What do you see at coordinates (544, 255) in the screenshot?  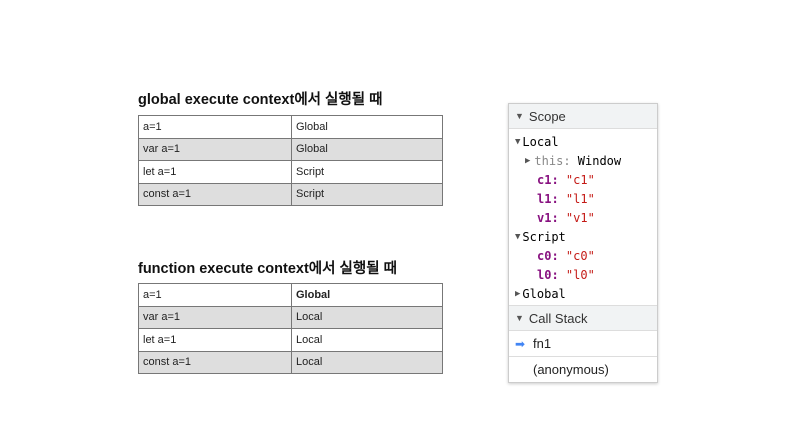 I see `var-name: c0` at bounding box center [544, 255].